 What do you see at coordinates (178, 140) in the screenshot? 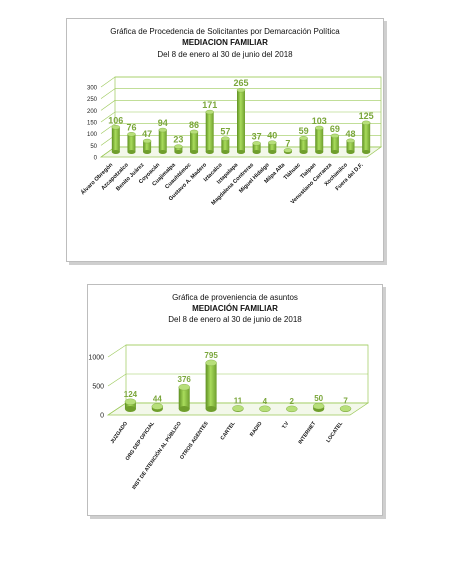
I see `data-label: 23` at bounding box center [178, 140].